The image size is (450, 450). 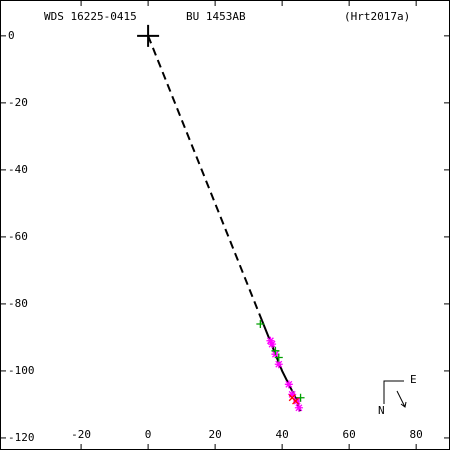 What do you see at coordinates (21, 370) in the screenshot?
I see `y-tick-label: -100` at bounding box center [21, 370].